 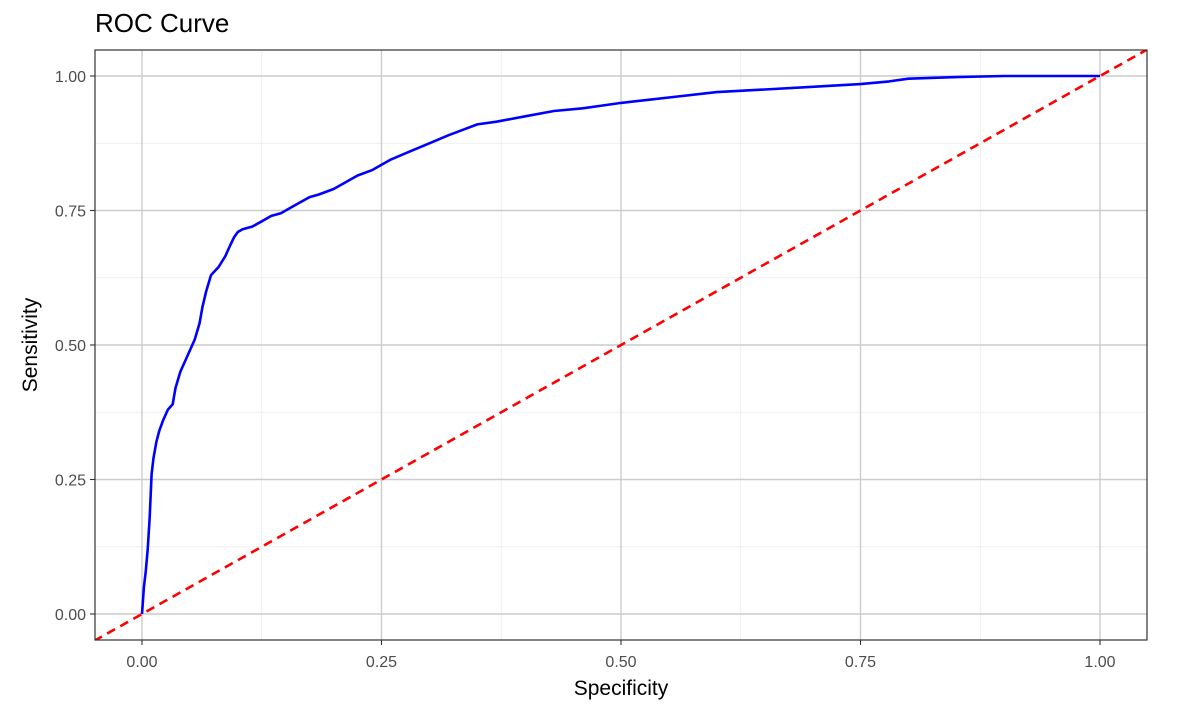 I want to click on y-tick-label: 0.50, so click(x=70, y=346).